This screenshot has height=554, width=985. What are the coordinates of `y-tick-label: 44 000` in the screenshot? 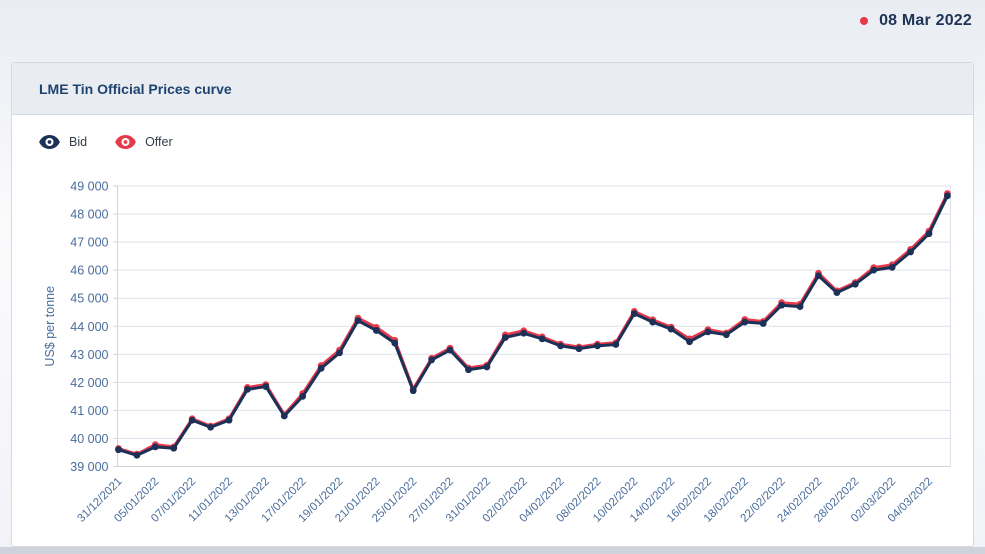 It's located at (89, 327).